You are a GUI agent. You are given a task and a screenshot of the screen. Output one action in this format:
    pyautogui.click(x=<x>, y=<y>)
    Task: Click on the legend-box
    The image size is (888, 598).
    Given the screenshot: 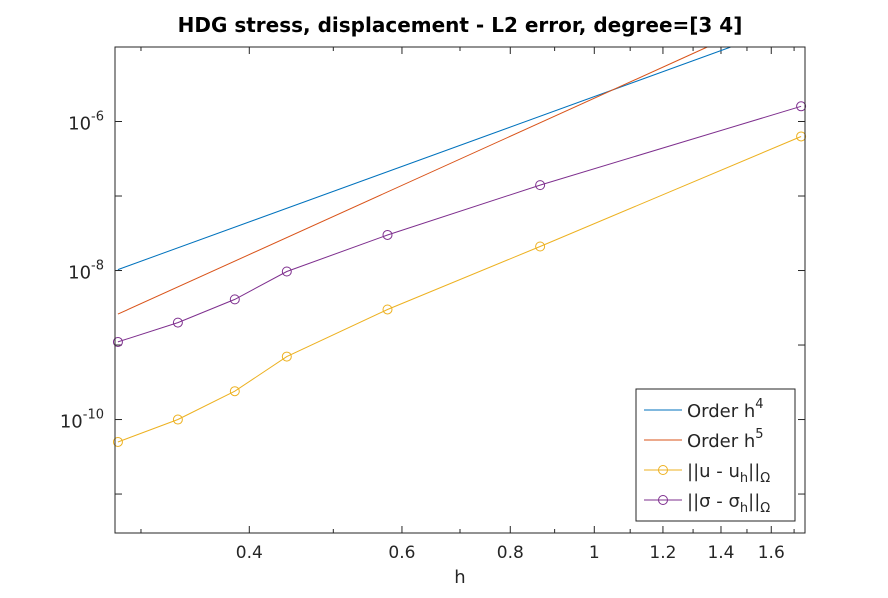 What is the action you would take?
    pyautogui.click(x=715, y=455)
    